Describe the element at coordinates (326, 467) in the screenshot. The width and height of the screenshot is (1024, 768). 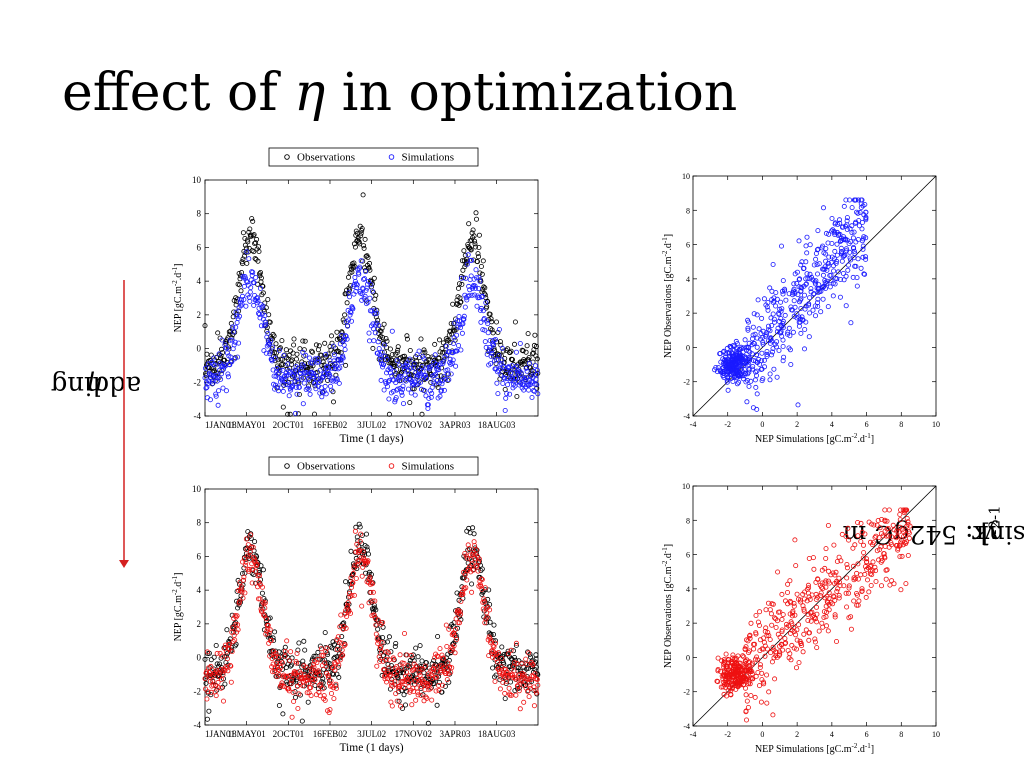
I see `legend-label-observations: Observations` at that location.